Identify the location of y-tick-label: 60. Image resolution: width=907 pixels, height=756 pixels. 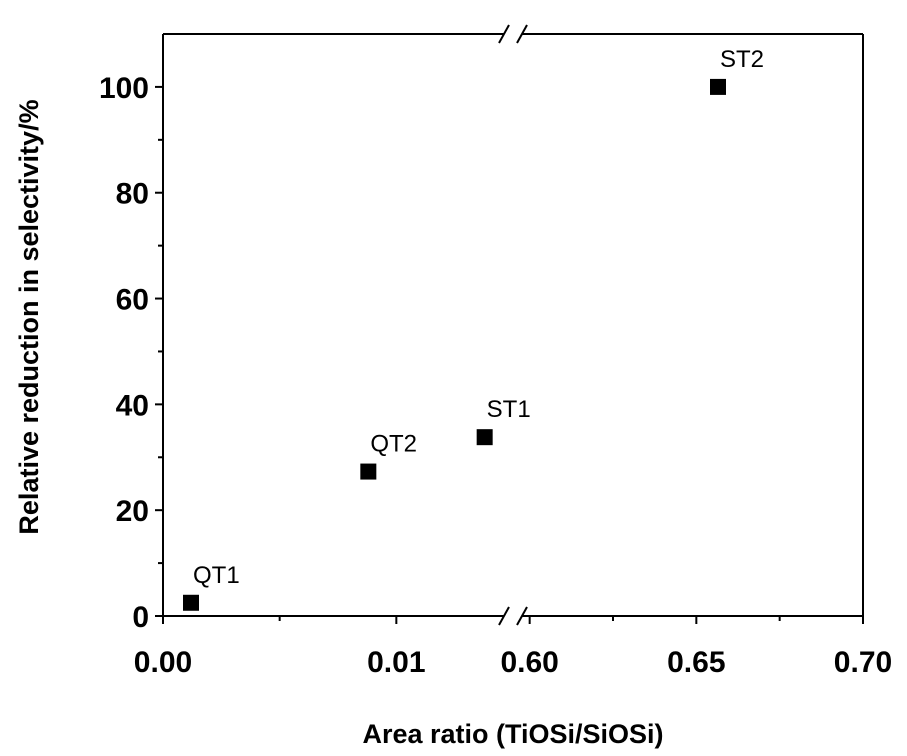
(132, 300).